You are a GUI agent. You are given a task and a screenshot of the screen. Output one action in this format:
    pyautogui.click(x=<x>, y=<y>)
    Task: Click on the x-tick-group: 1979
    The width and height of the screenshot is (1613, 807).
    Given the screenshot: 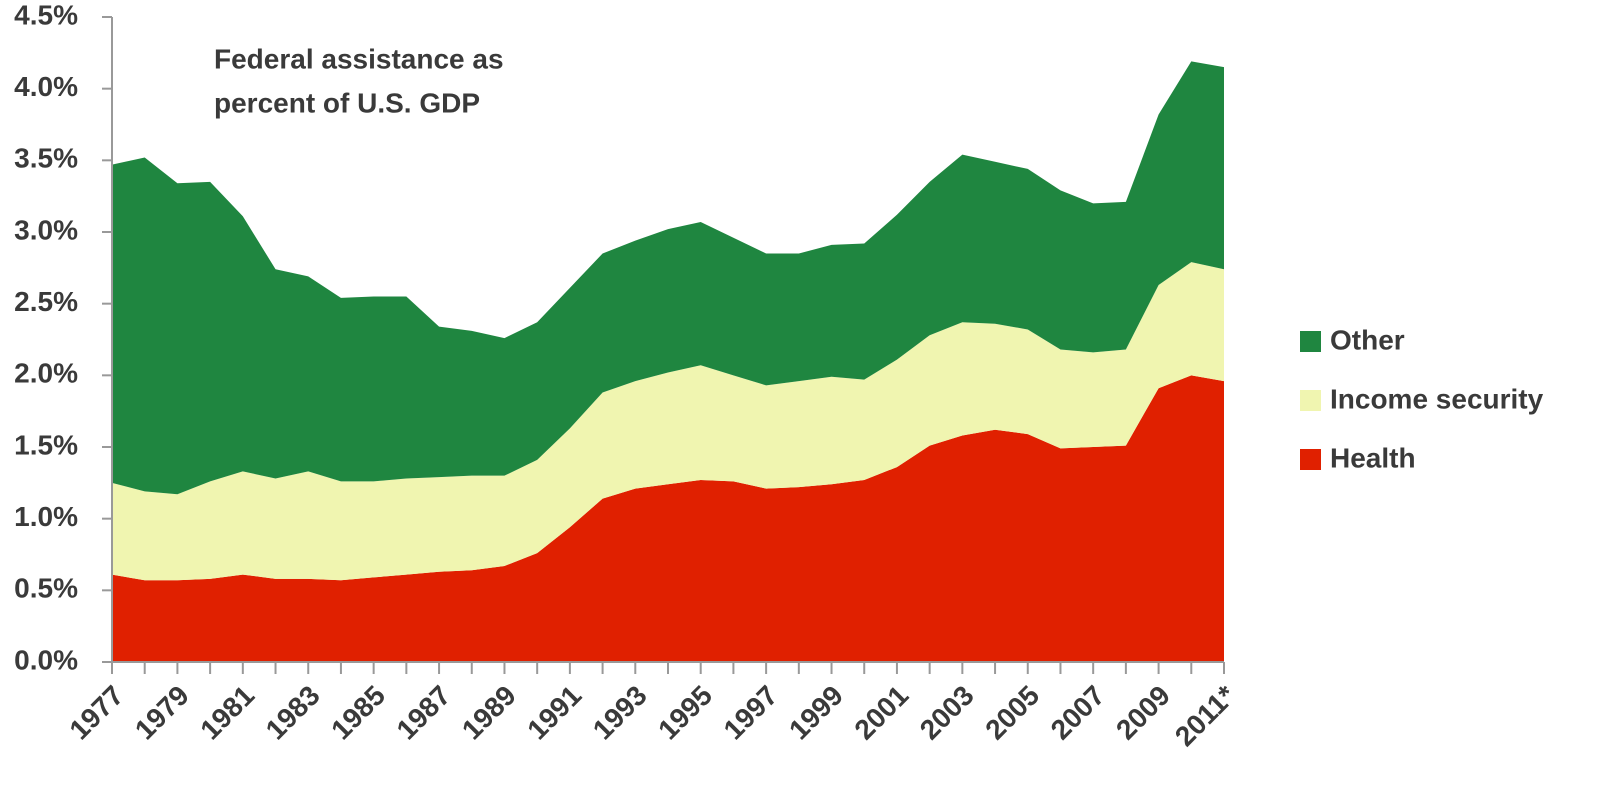 What is the action you would take?
    pyautogui.click(x=162, y=713)
    